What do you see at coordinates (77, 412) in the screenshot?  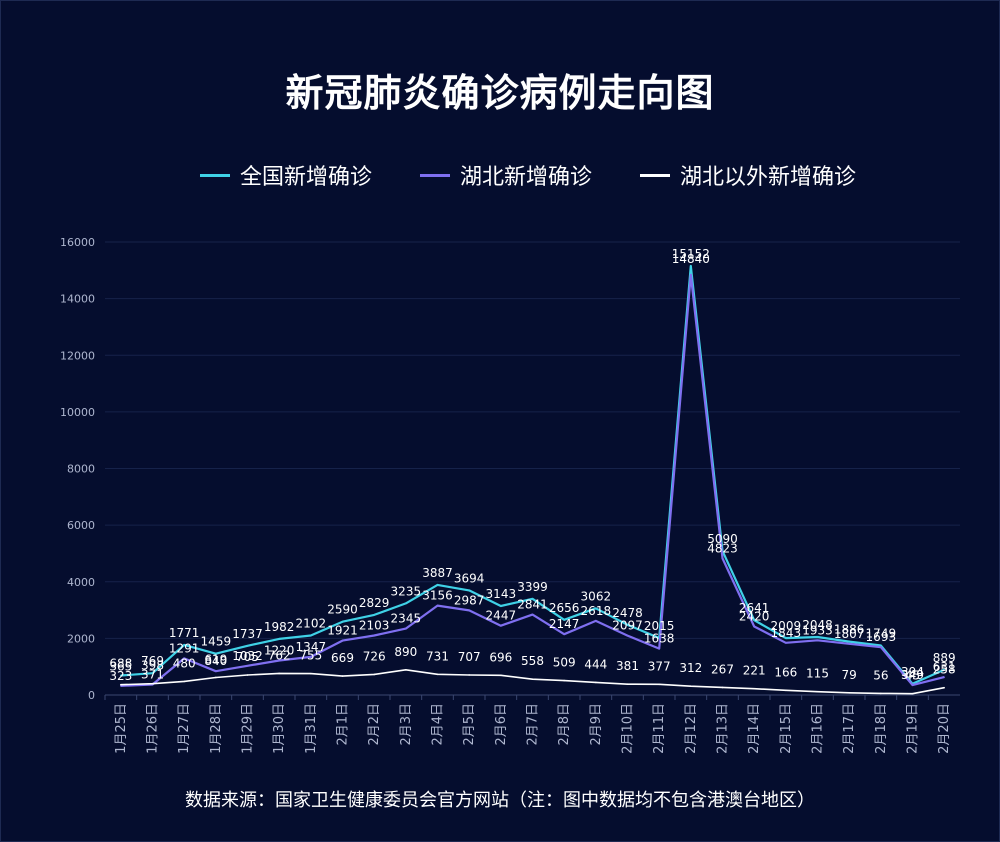 I see `y-tick-label: 10000` at bounding box center [77, 412].